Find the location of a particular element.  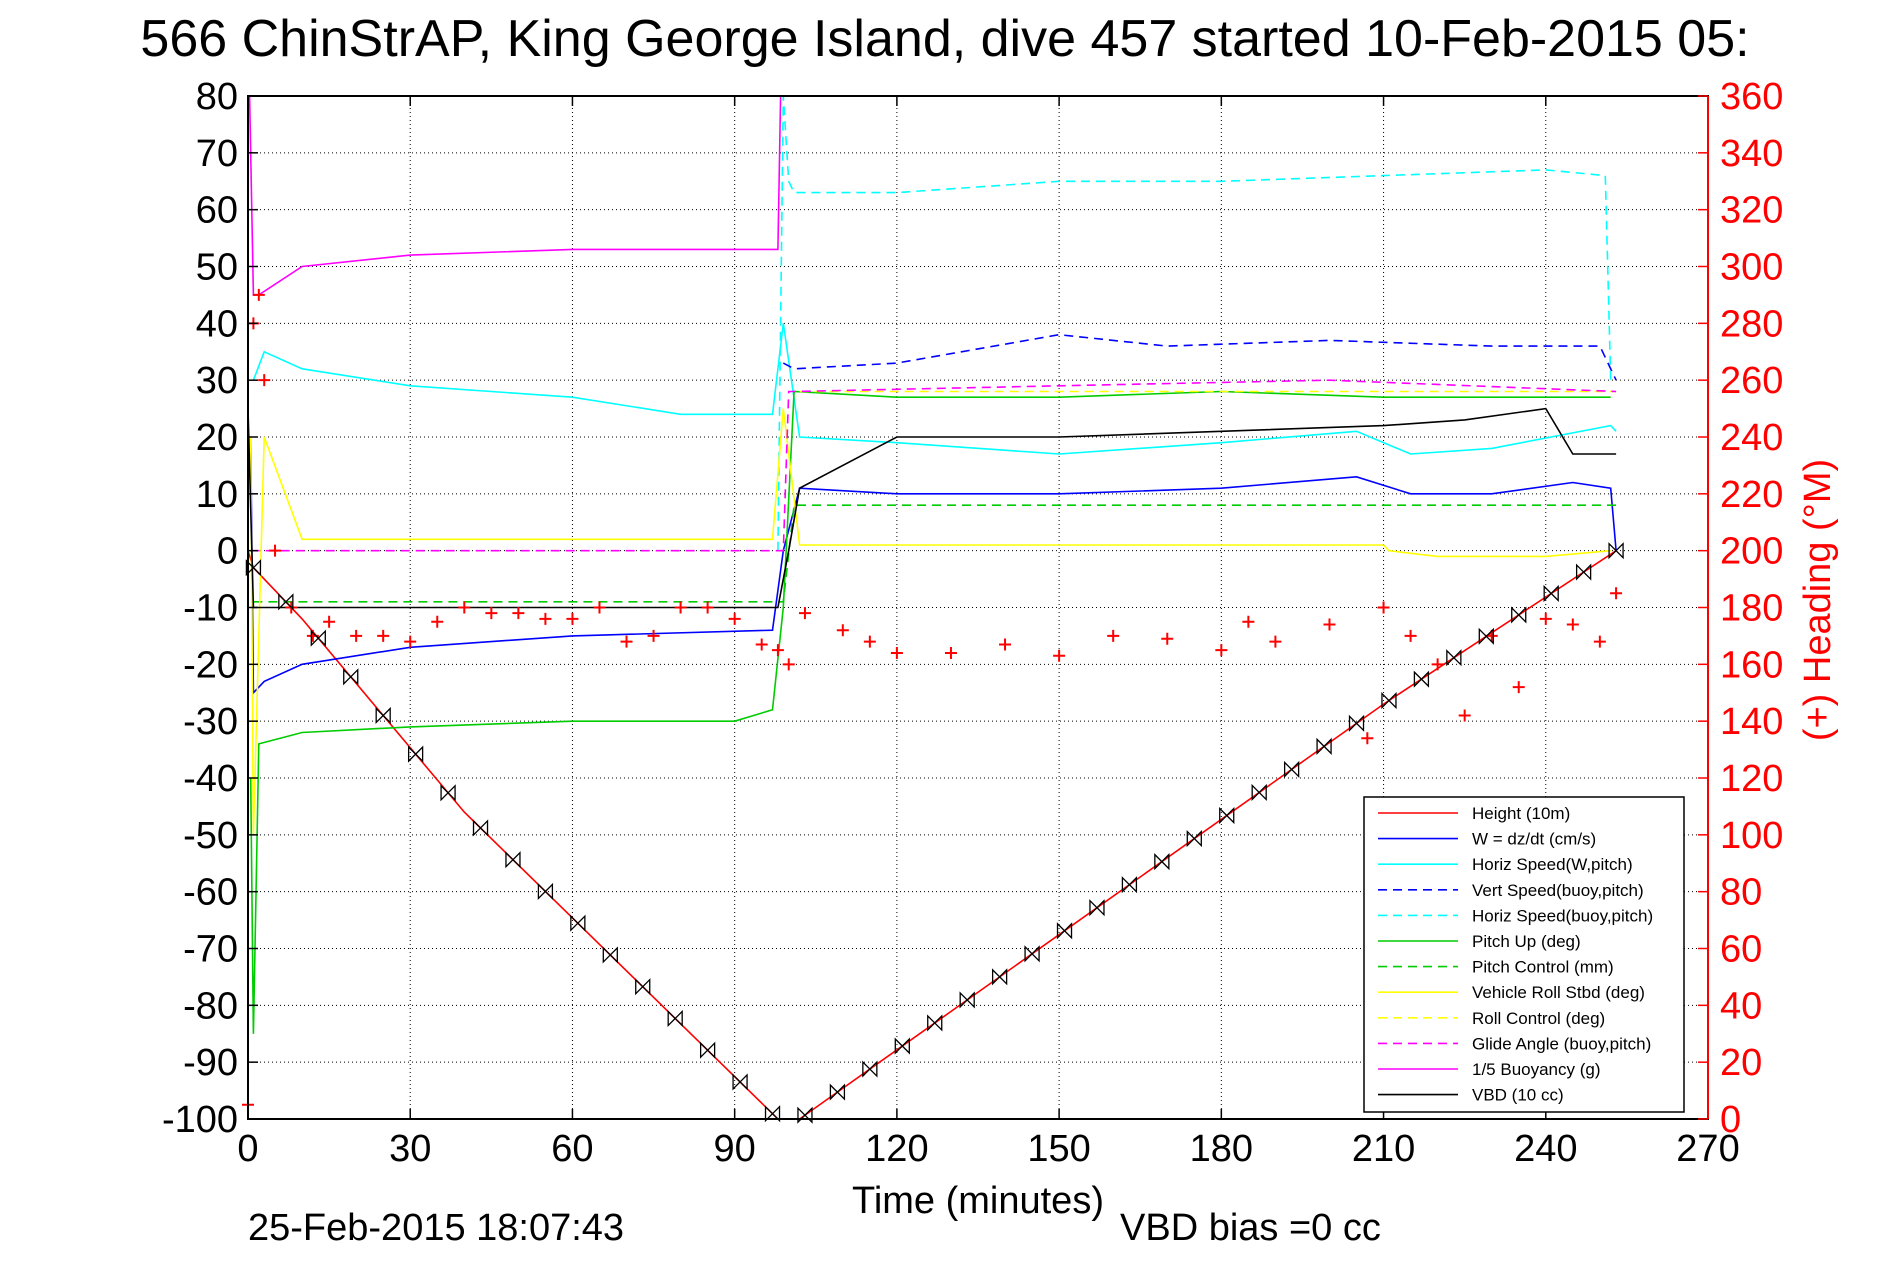

y2-tick-label: 120 is located at coordinates (1751, 779).